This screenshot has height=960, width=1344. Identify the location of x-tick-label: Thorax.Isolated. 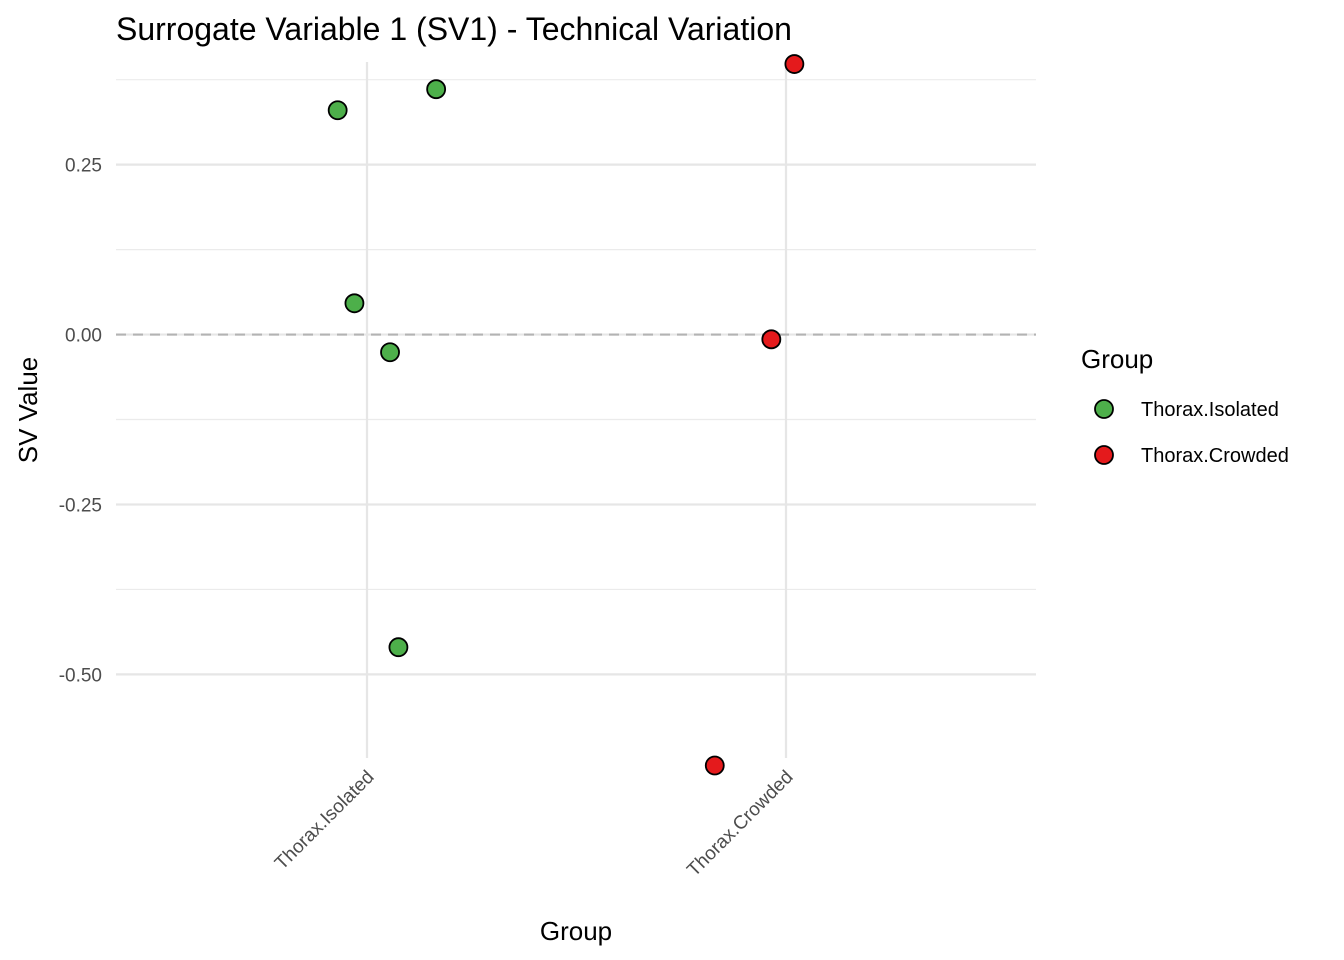
(324, 820).